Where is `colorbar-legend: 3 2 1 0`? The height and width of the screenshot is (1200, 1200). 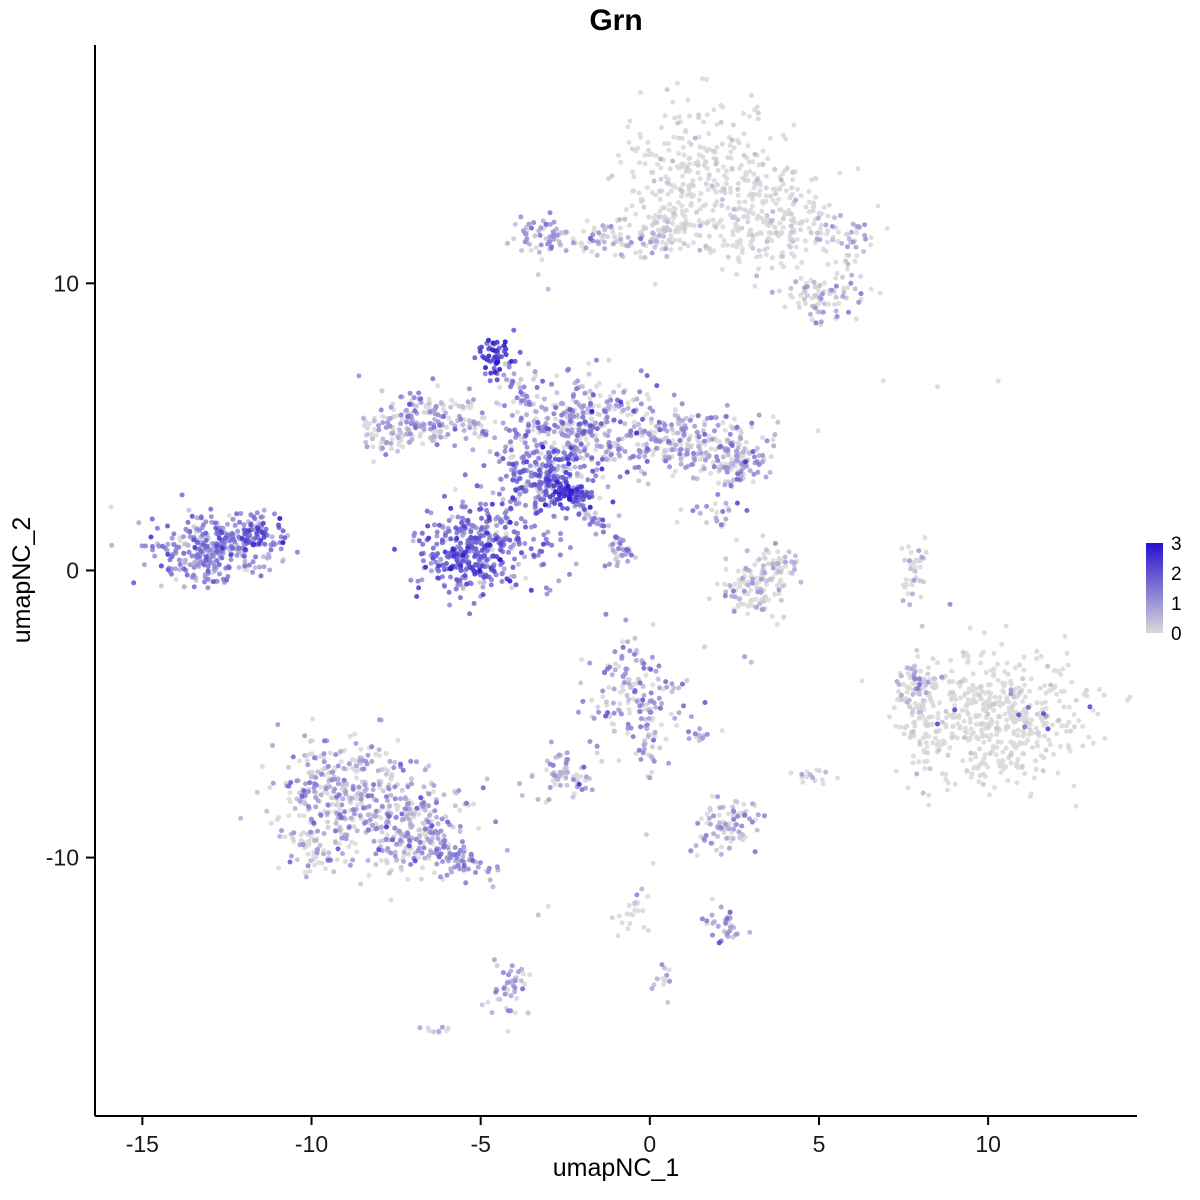 colorbar-legend: 3 2 1 0 is located at coordinates (1164, 589).